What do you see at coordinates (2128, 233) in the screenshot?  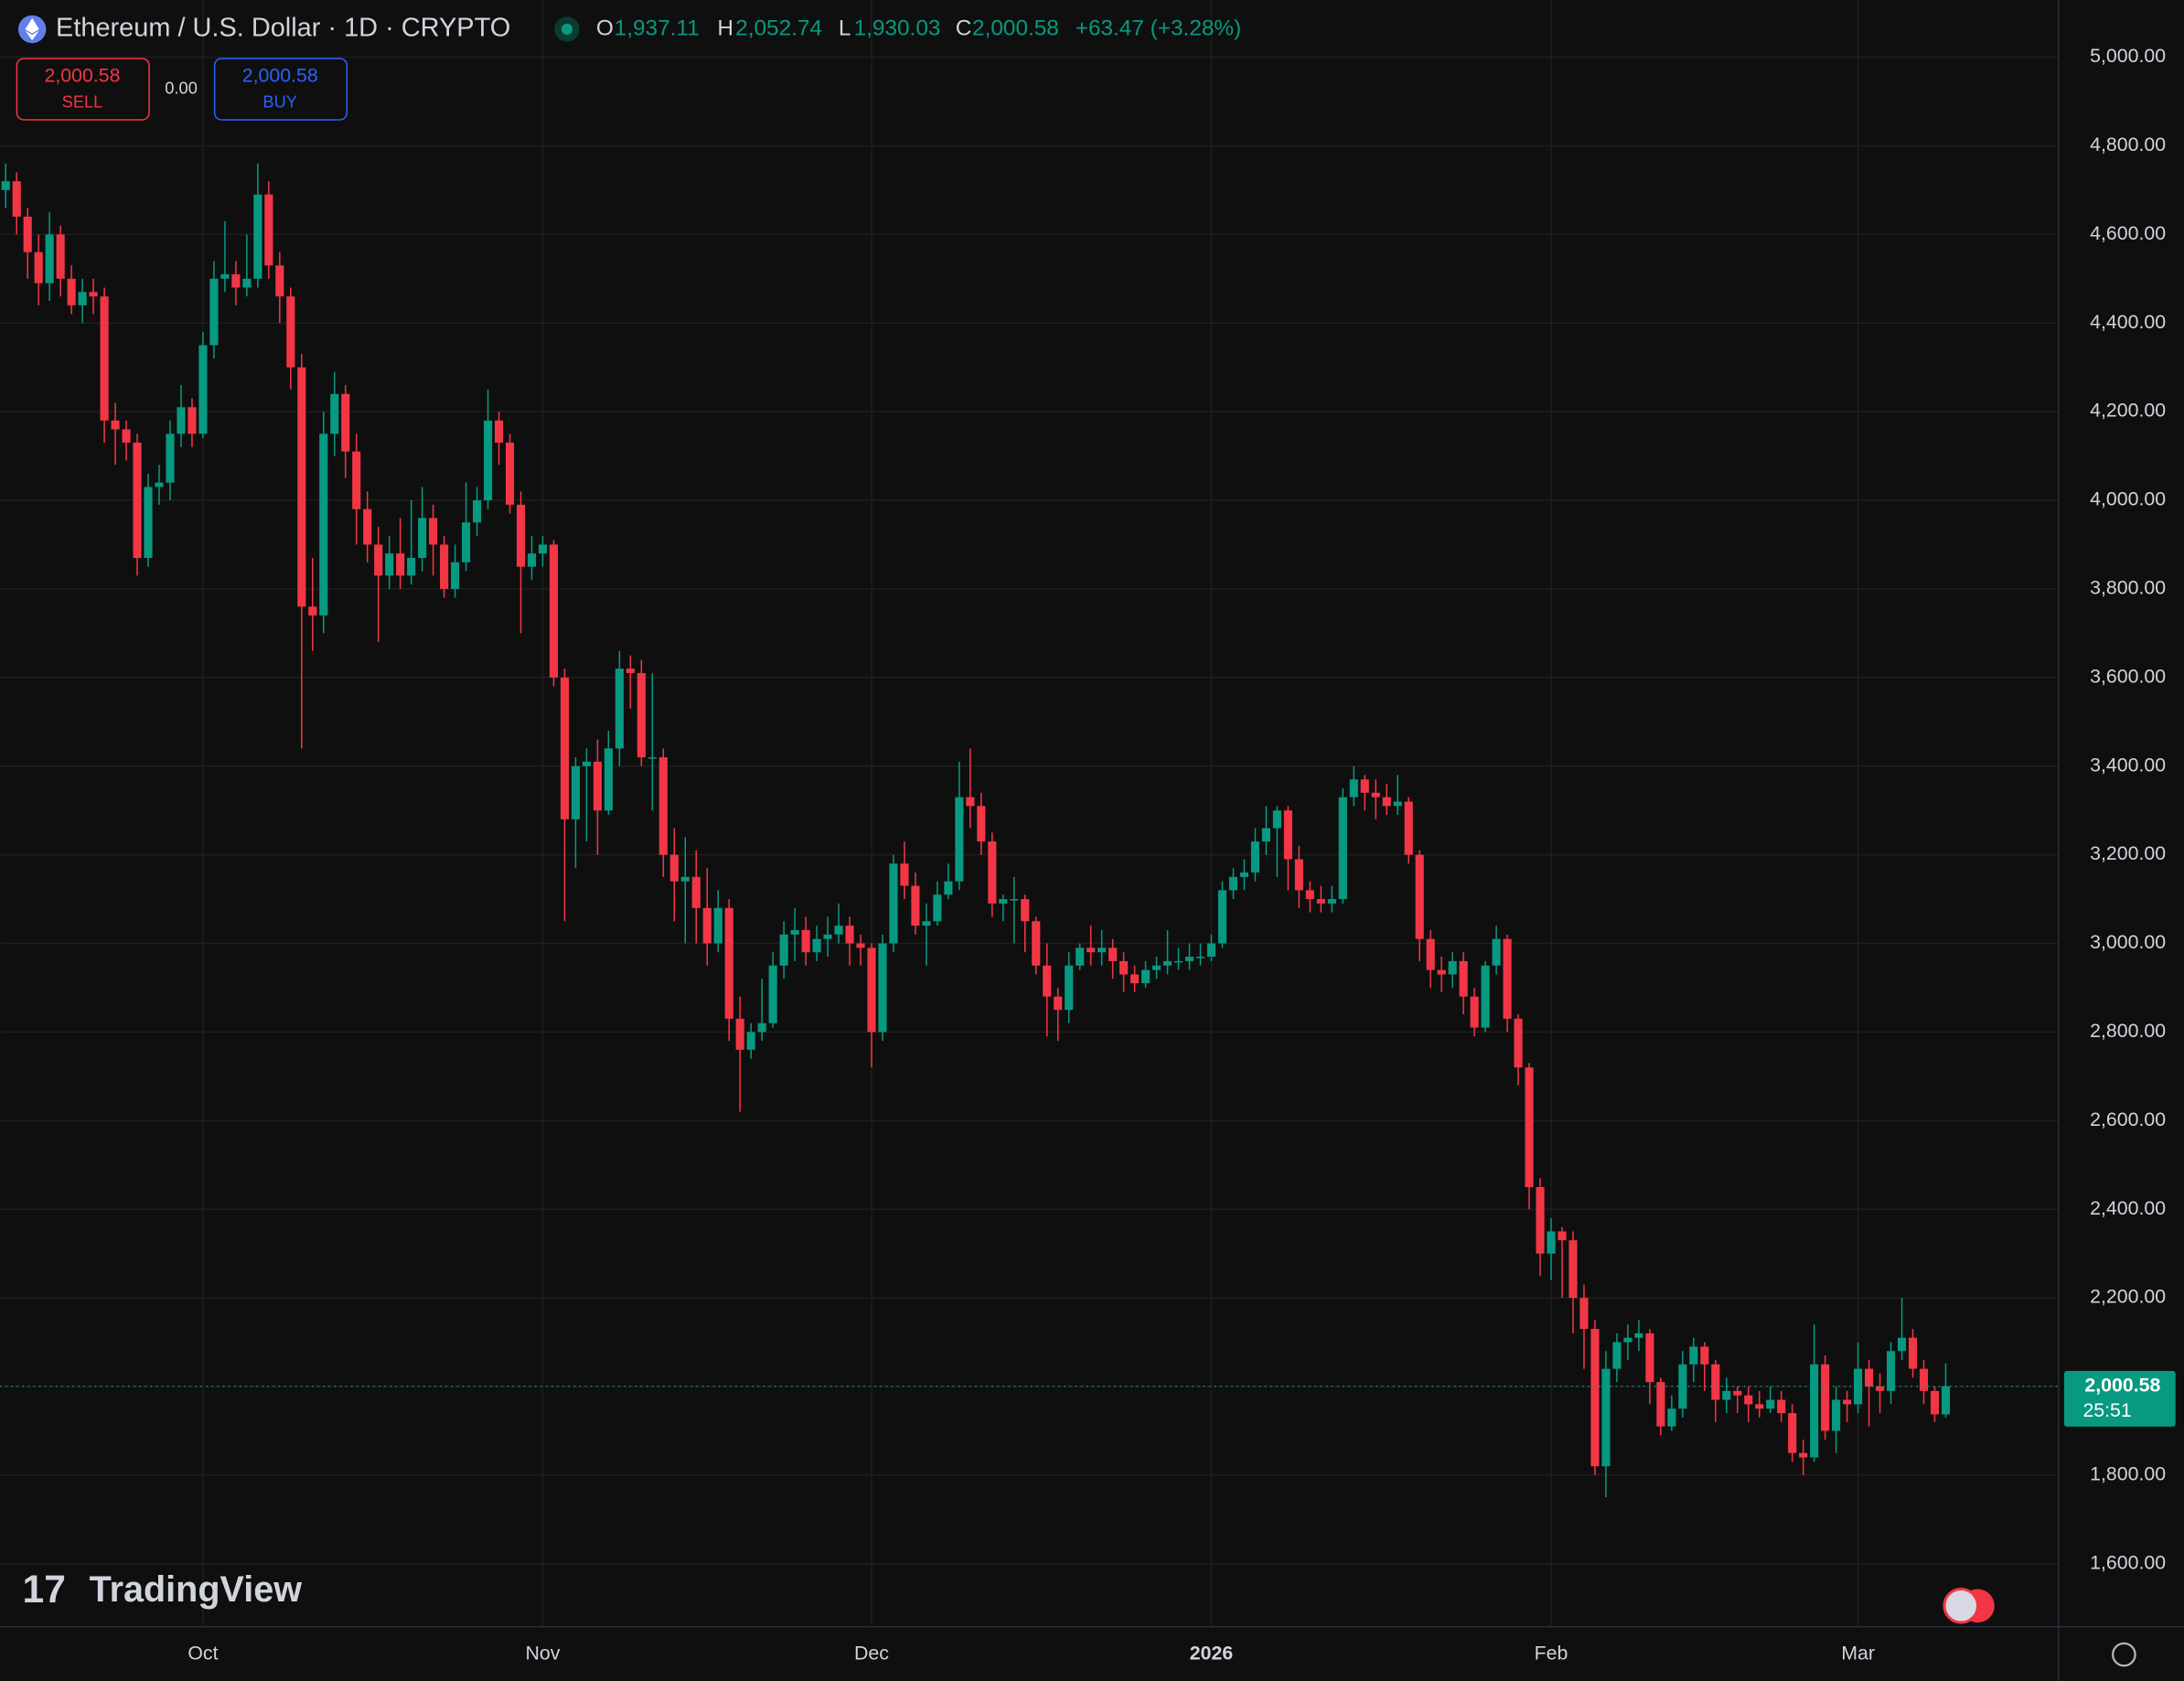 I see `y-tick-label: 4,600.00` at bounding box center [2128, 233].